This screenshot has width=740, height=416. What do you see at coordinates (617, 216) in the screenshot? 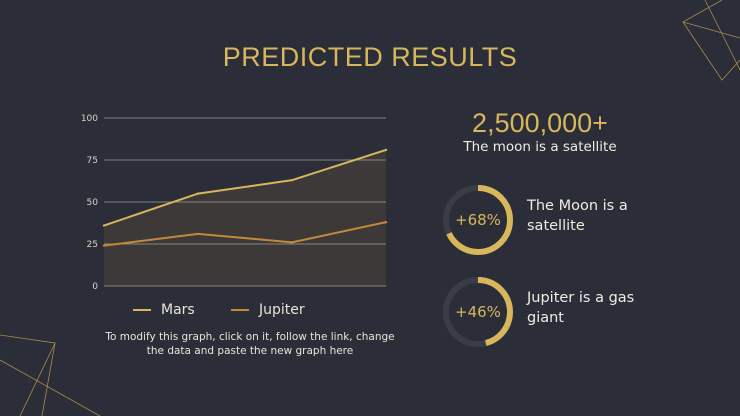
I see `stat-label-moon: The Moon is a satellite` at bounding box center [617, 216].